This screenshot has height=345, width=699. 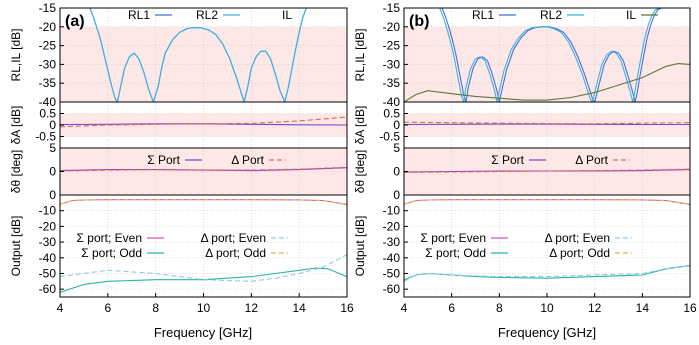 What do you see at coordinates (419, 21) in the screenshot?
I see `panel-label: (b)` at bounding box center [419, 21].